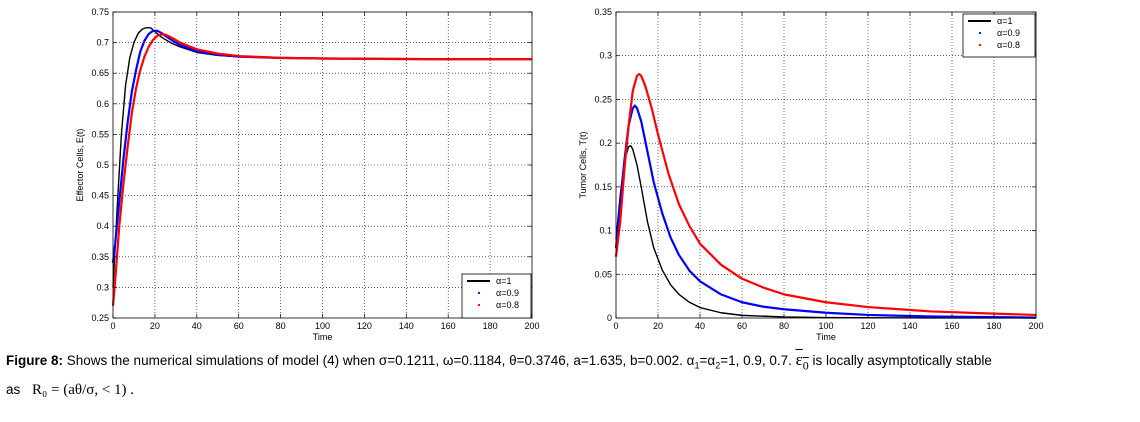  What do you see at coordinates (605, 143) in the screenshot?
I see `chart2-ytick-label: 0.2` at bounding box center [605, 143].